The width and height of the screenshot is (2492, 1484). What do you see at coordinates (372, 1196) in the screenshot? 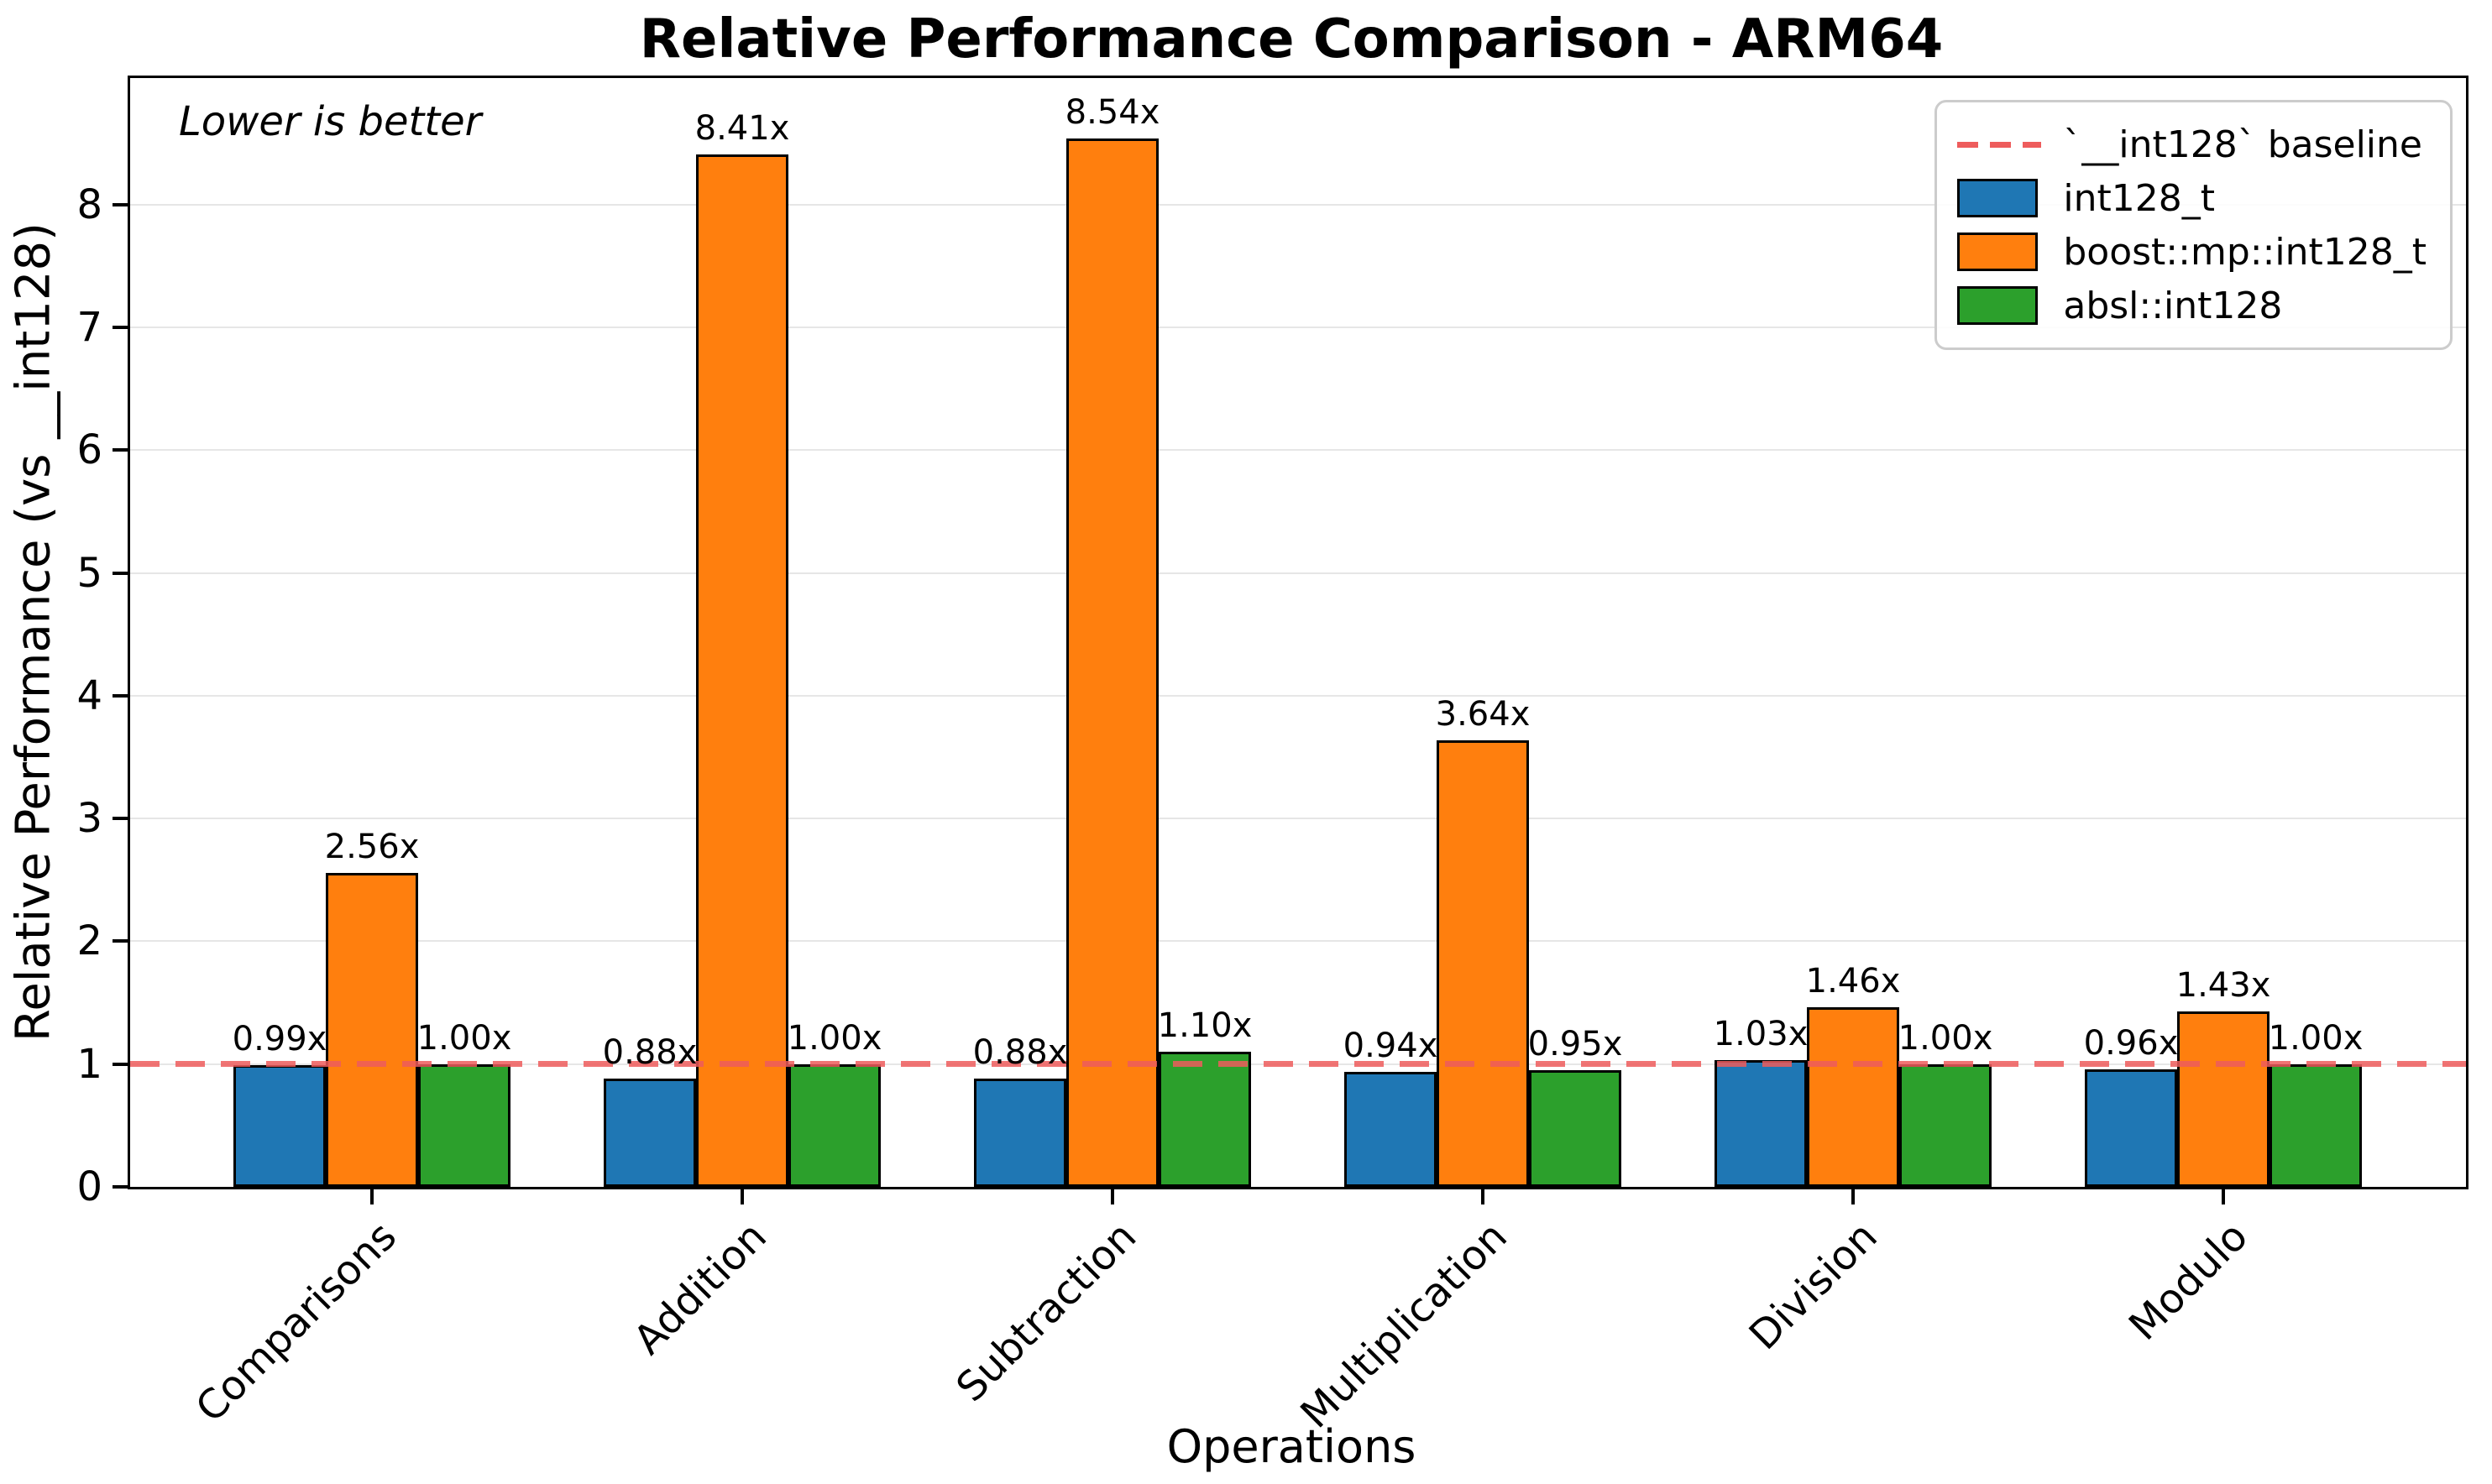
I see `x-tick-mark-comparisons` at bounding box center [372, 1196].